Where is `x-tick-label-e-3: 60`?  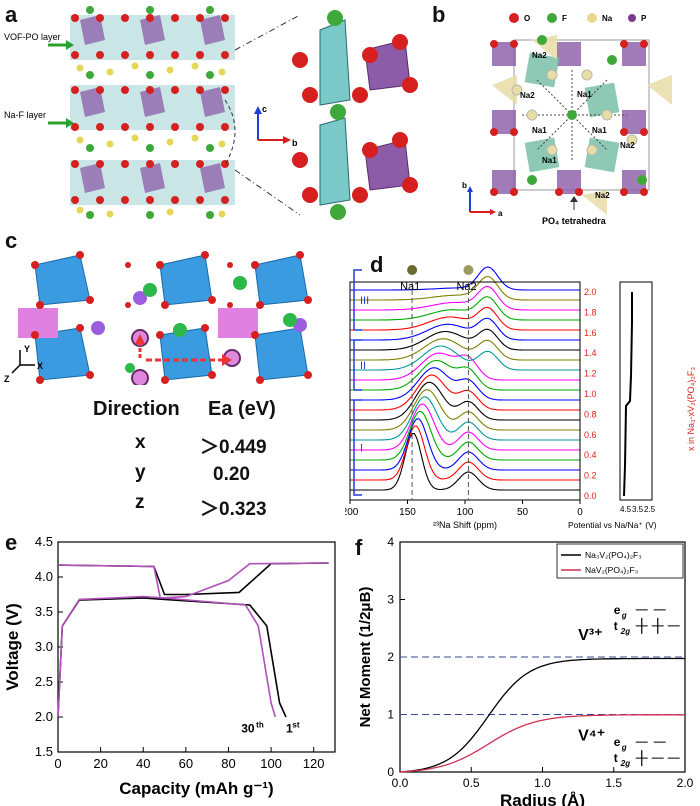 x-tick-label-e-3: 60 is located at coordinates (186, 763).